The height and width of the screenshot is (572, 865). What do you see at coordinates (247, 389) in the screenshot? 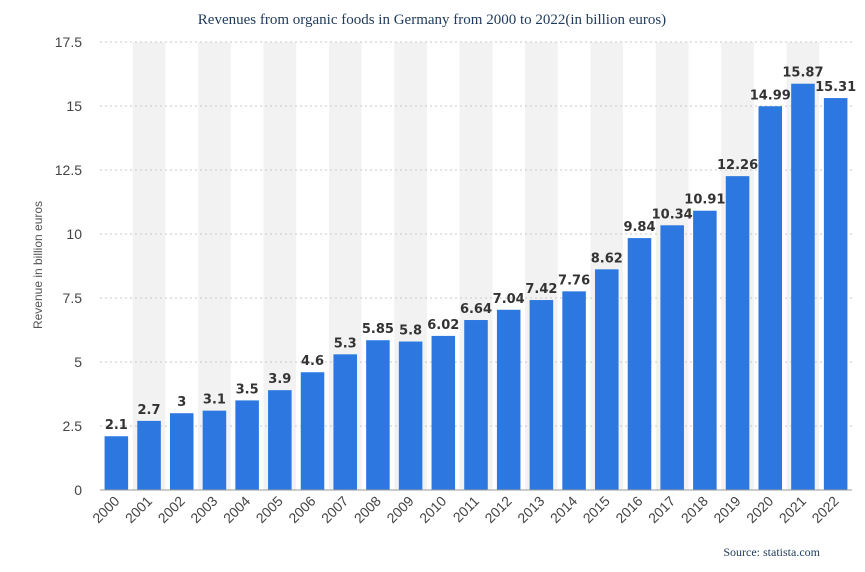
I see `value-label-2004: 3.5` at bounding box center [247, 389].